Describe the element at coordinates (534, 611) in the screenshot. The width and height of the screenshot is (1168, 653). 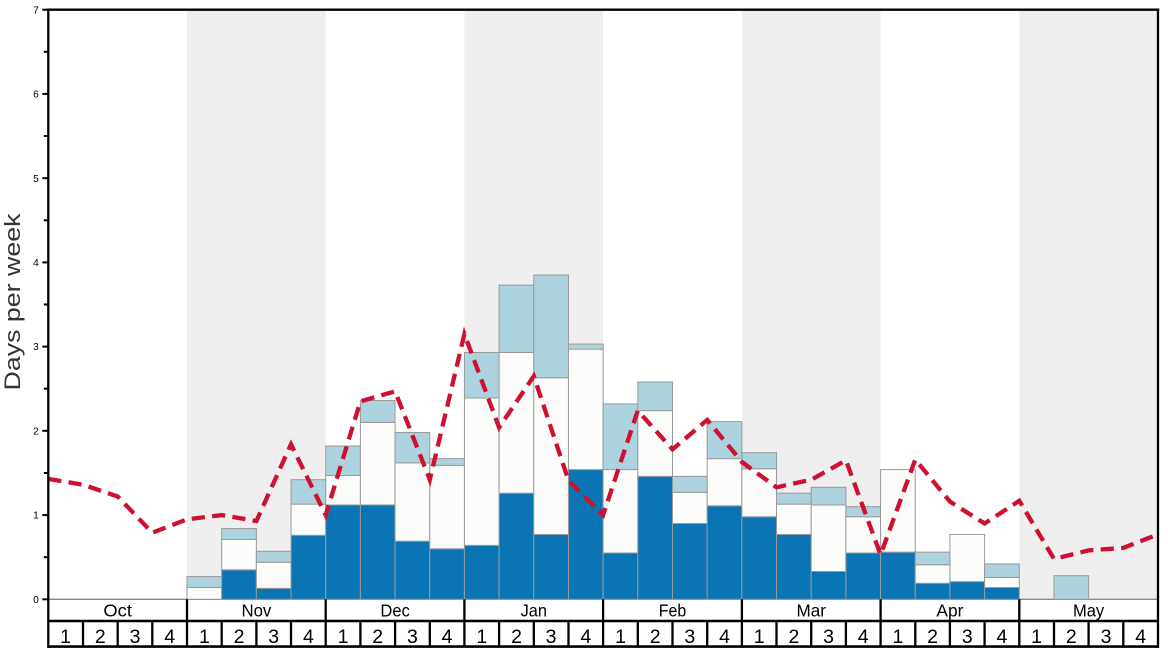
I see `svg-text: Jan` at that location.